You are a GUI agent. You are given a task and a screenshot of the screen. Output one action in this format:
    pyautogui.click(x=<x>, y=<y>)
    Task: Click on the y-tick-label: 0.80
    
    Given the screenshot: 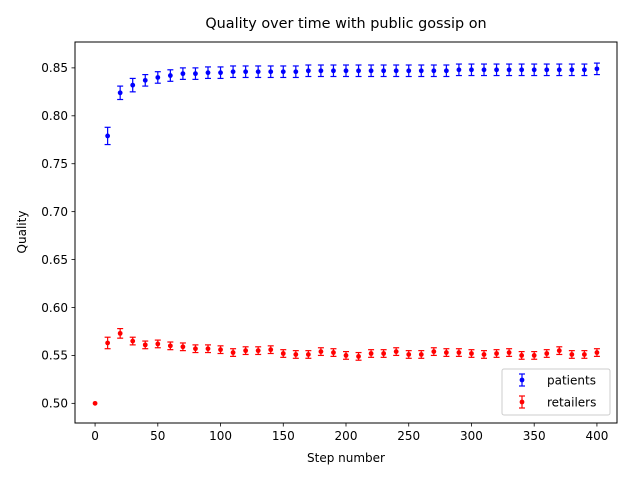 What is the action you would take?
    pyautogui.click(x=54, y=116)
    